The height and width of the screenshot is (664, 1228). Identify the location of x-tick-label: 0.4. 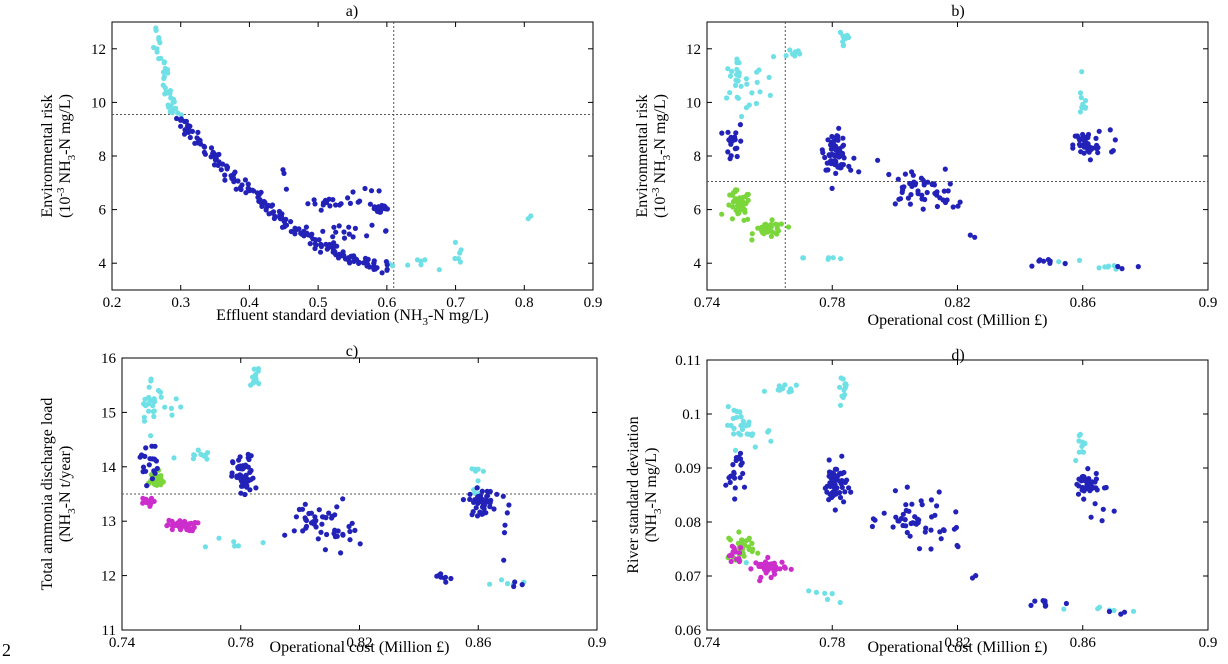
(249, 303).